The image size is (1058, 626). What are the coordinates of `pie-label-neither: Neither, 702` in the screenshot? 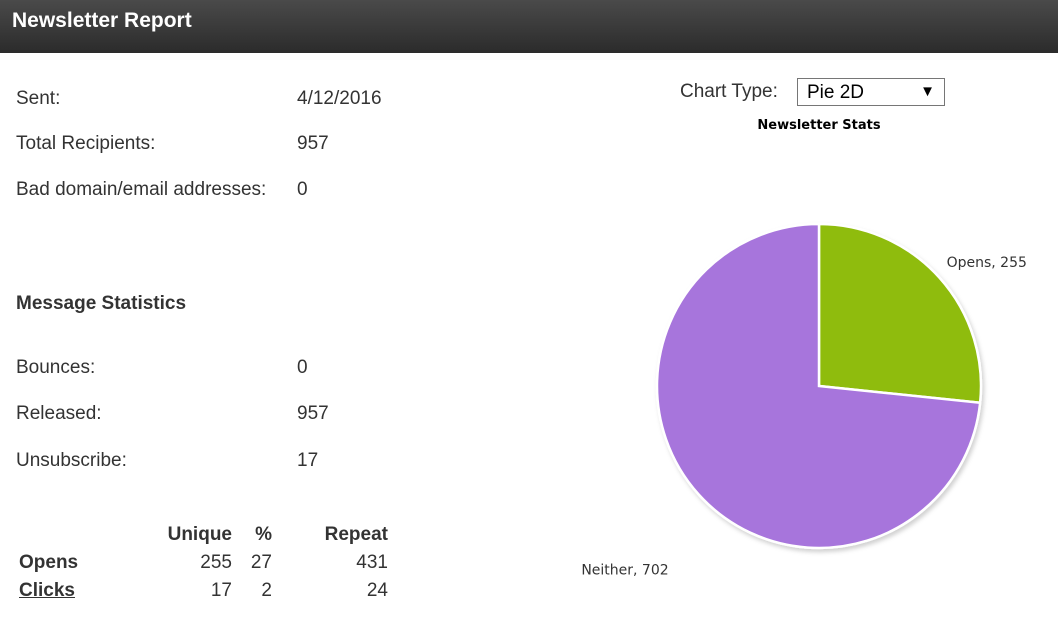 It's located at (624, 570).